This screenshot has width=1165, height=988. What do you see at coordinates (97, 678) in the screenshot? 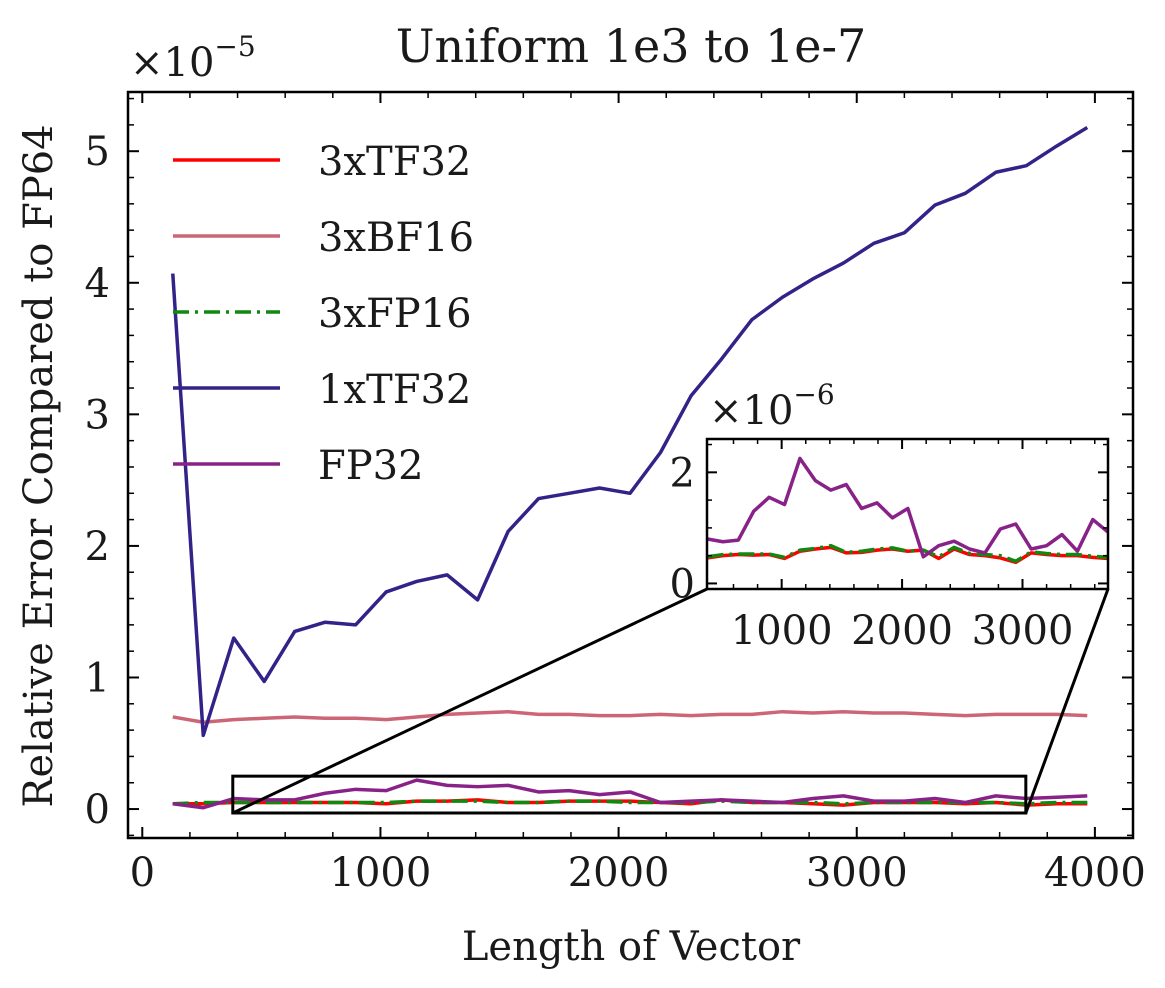
I see `y-tick-label: 1` at bounding box center [97, 678].